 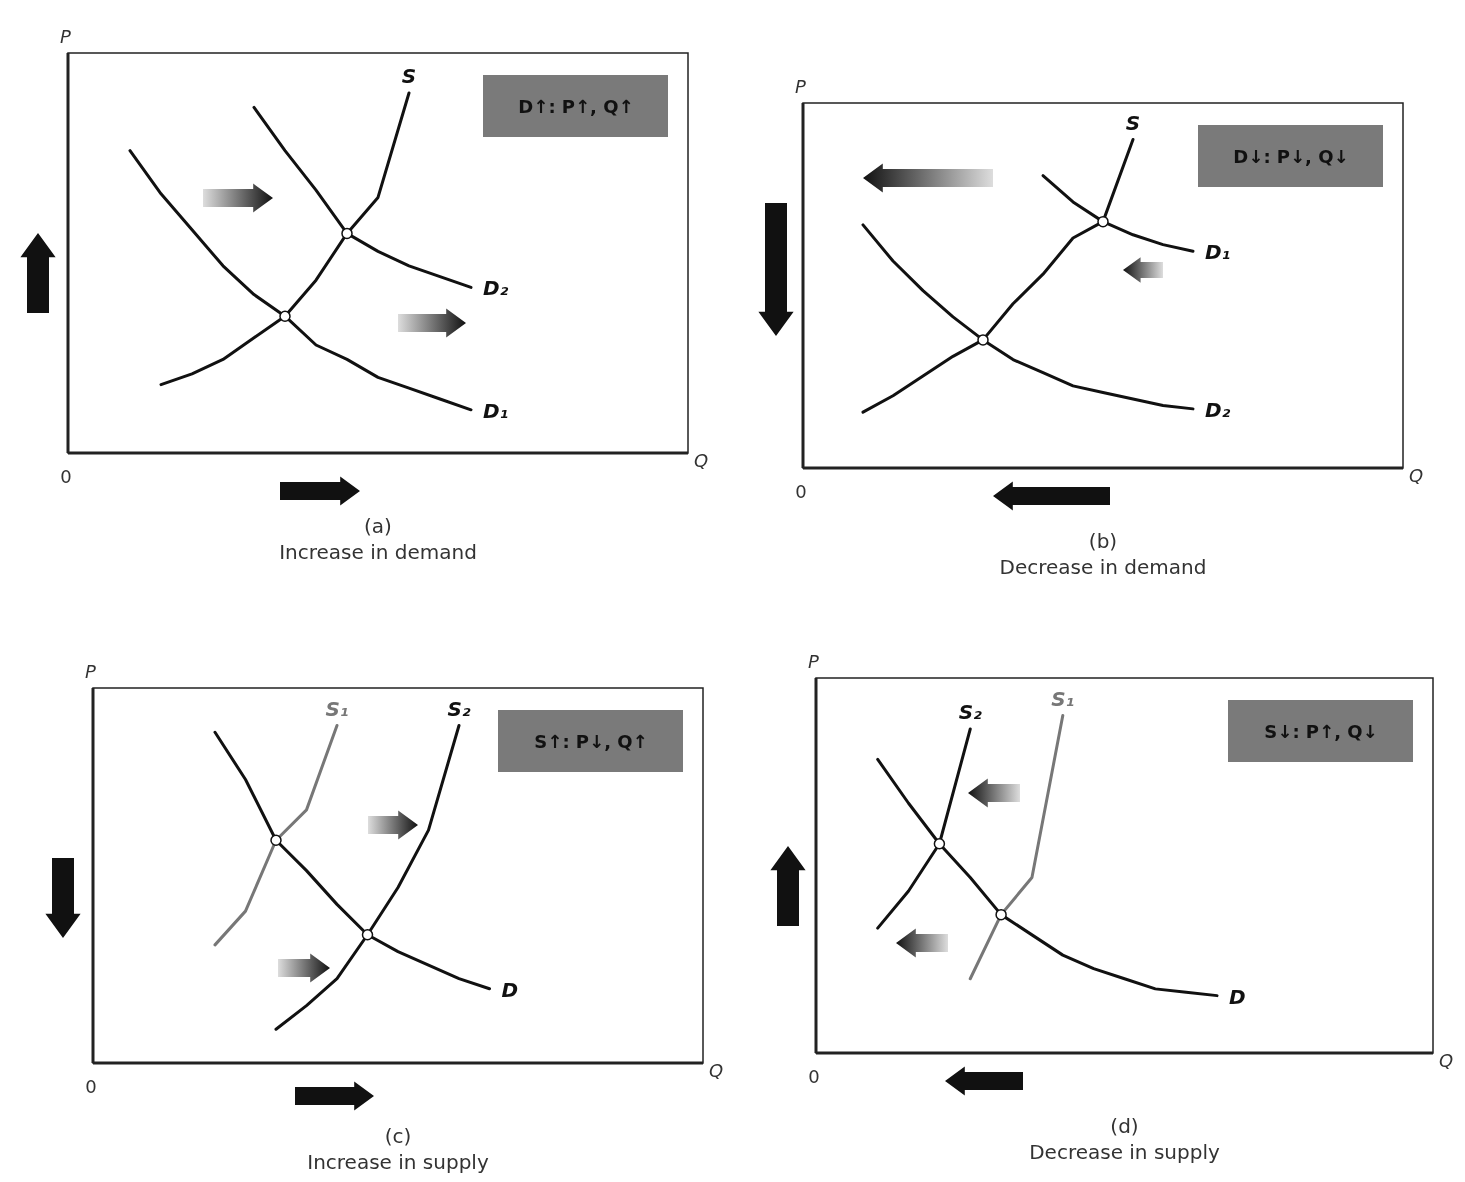 I want to click on text: Increase in demand, so click(x=378, y=552).